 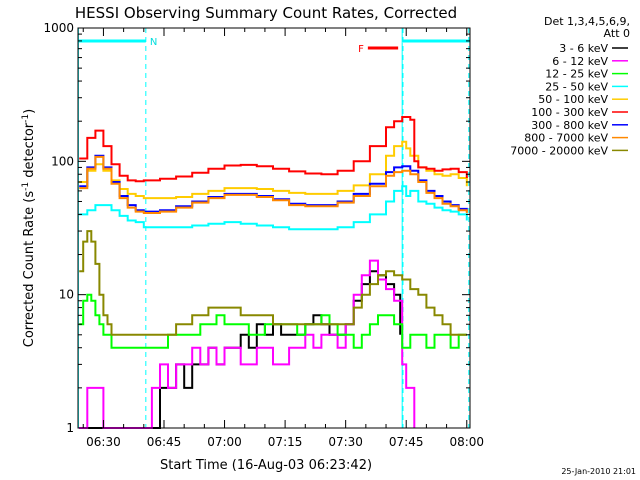 What do you see at coordinates (164, 442) in the screenshot?
I see `x-tick-label: 06:45` at bounding box center [164, 442].